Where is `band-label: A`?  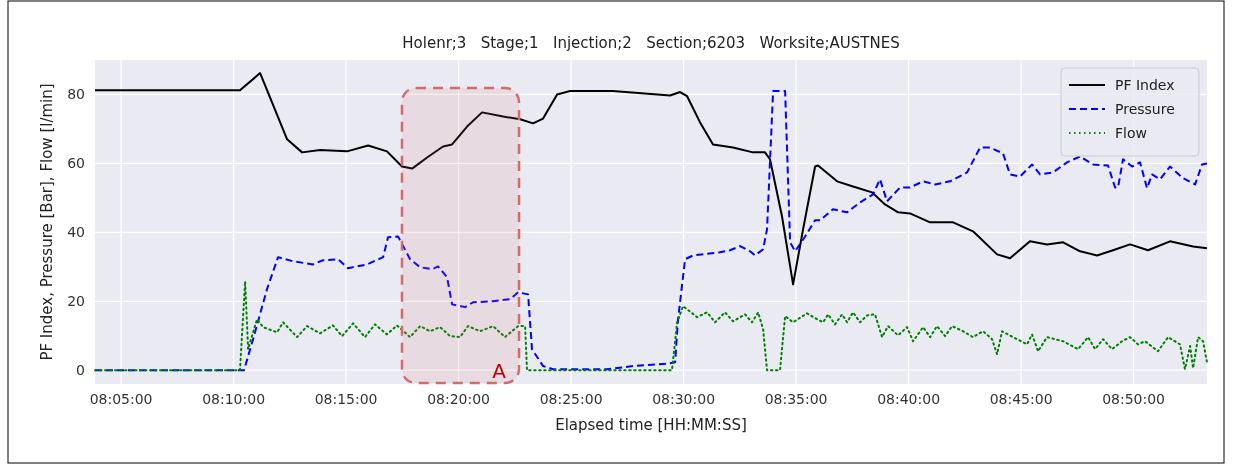 band-label: A is located at coordinates (499, 371).